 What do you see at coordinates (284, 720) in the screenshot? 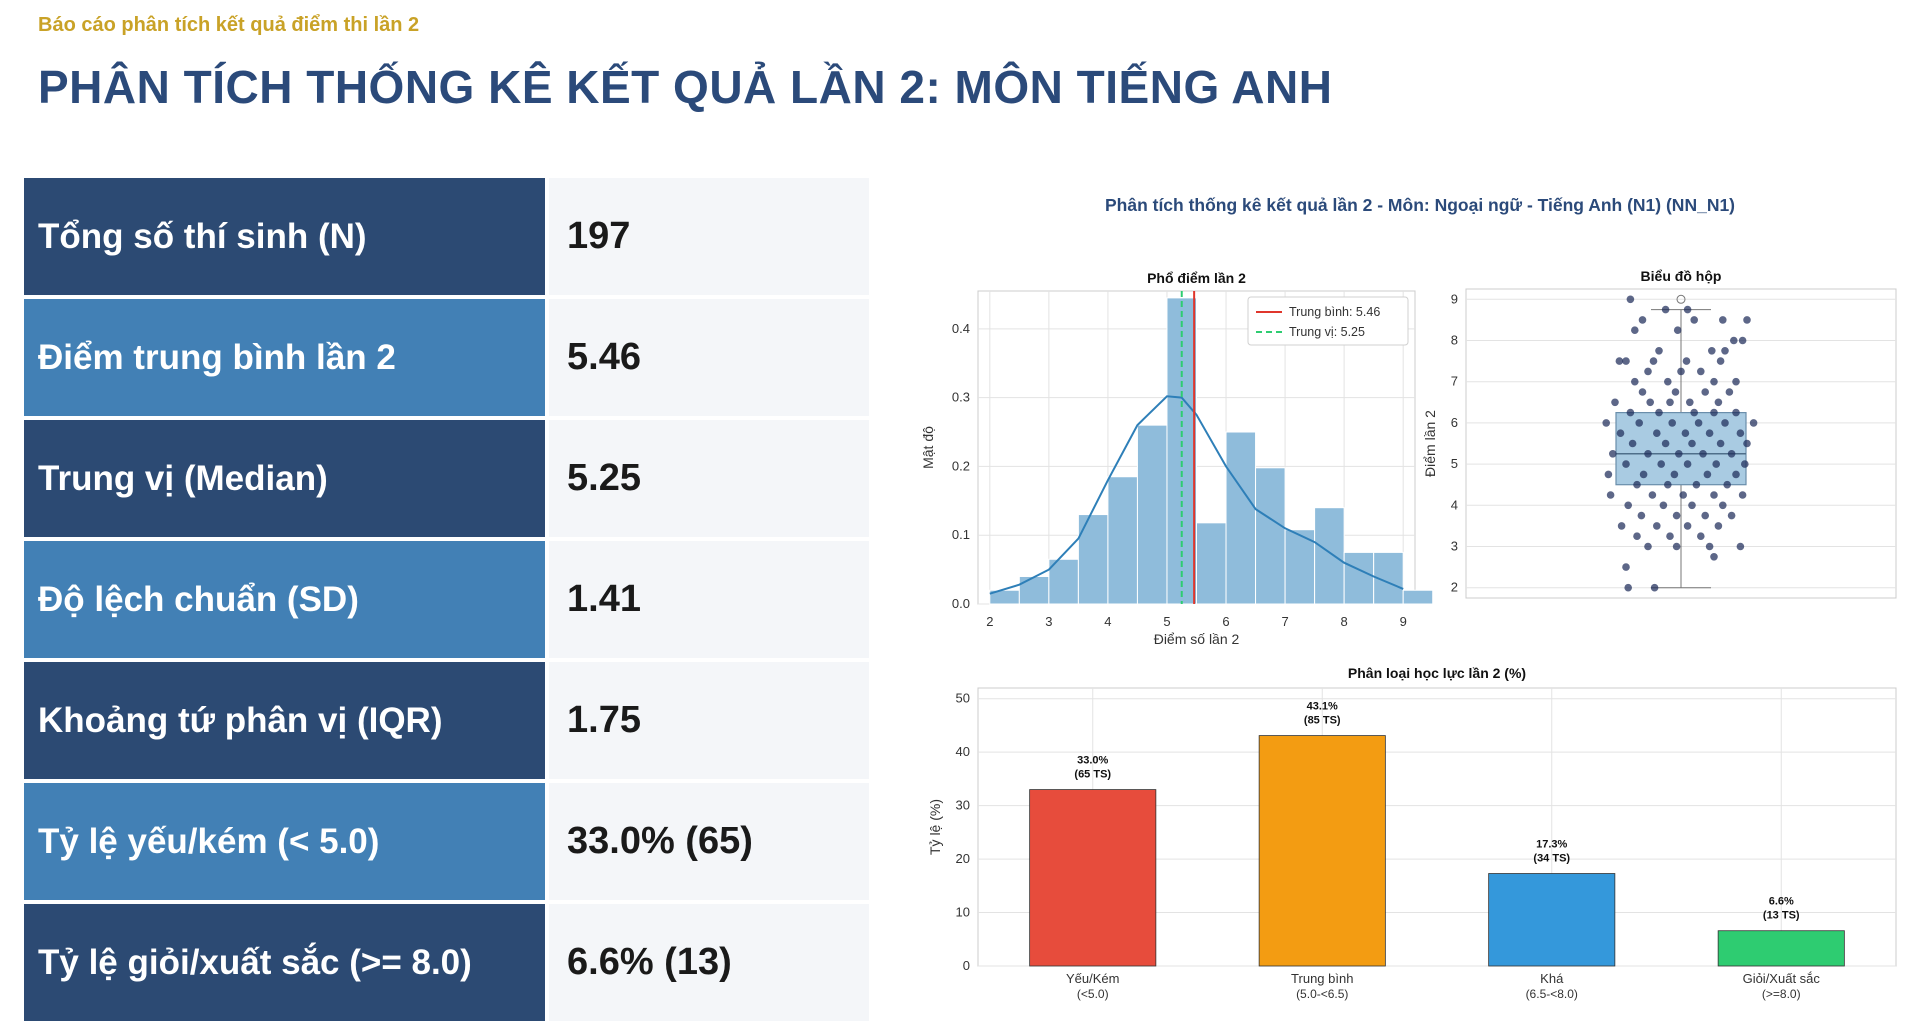
I see `stat-label: Khoảng tứ phân vị (IQR)` at bounding box center [284, 720].